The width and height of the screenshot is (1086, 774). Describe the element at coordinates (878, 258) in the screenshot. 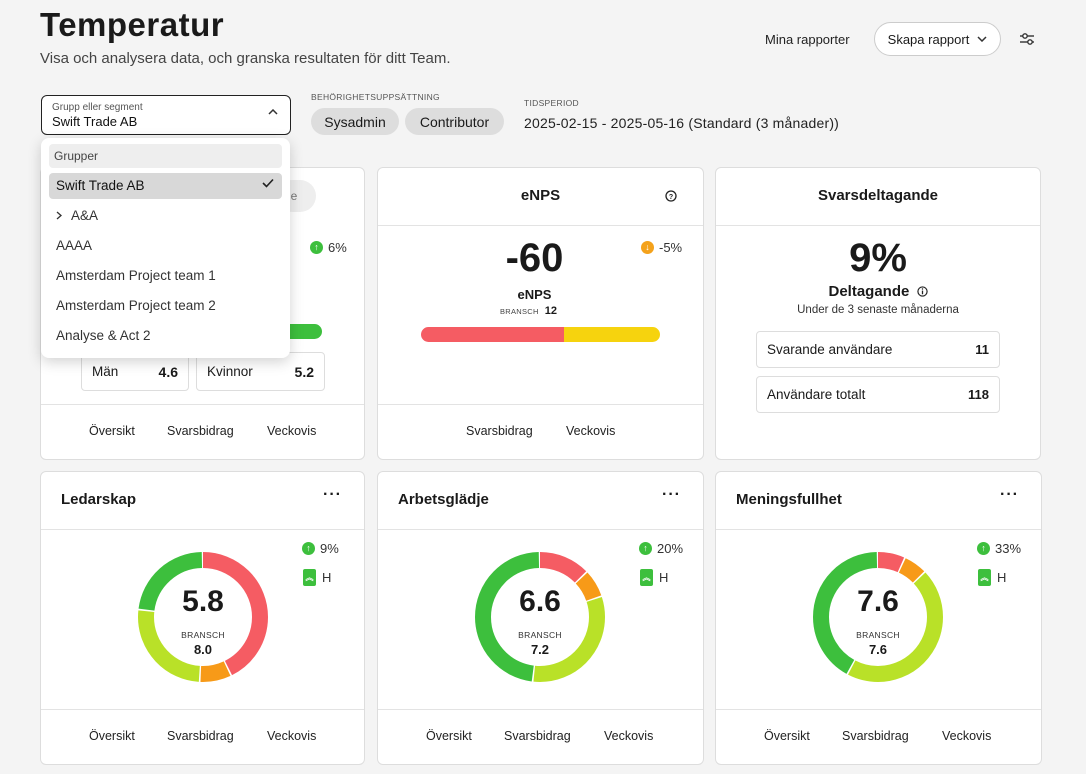

I see `participation-value: 9%` at that location.